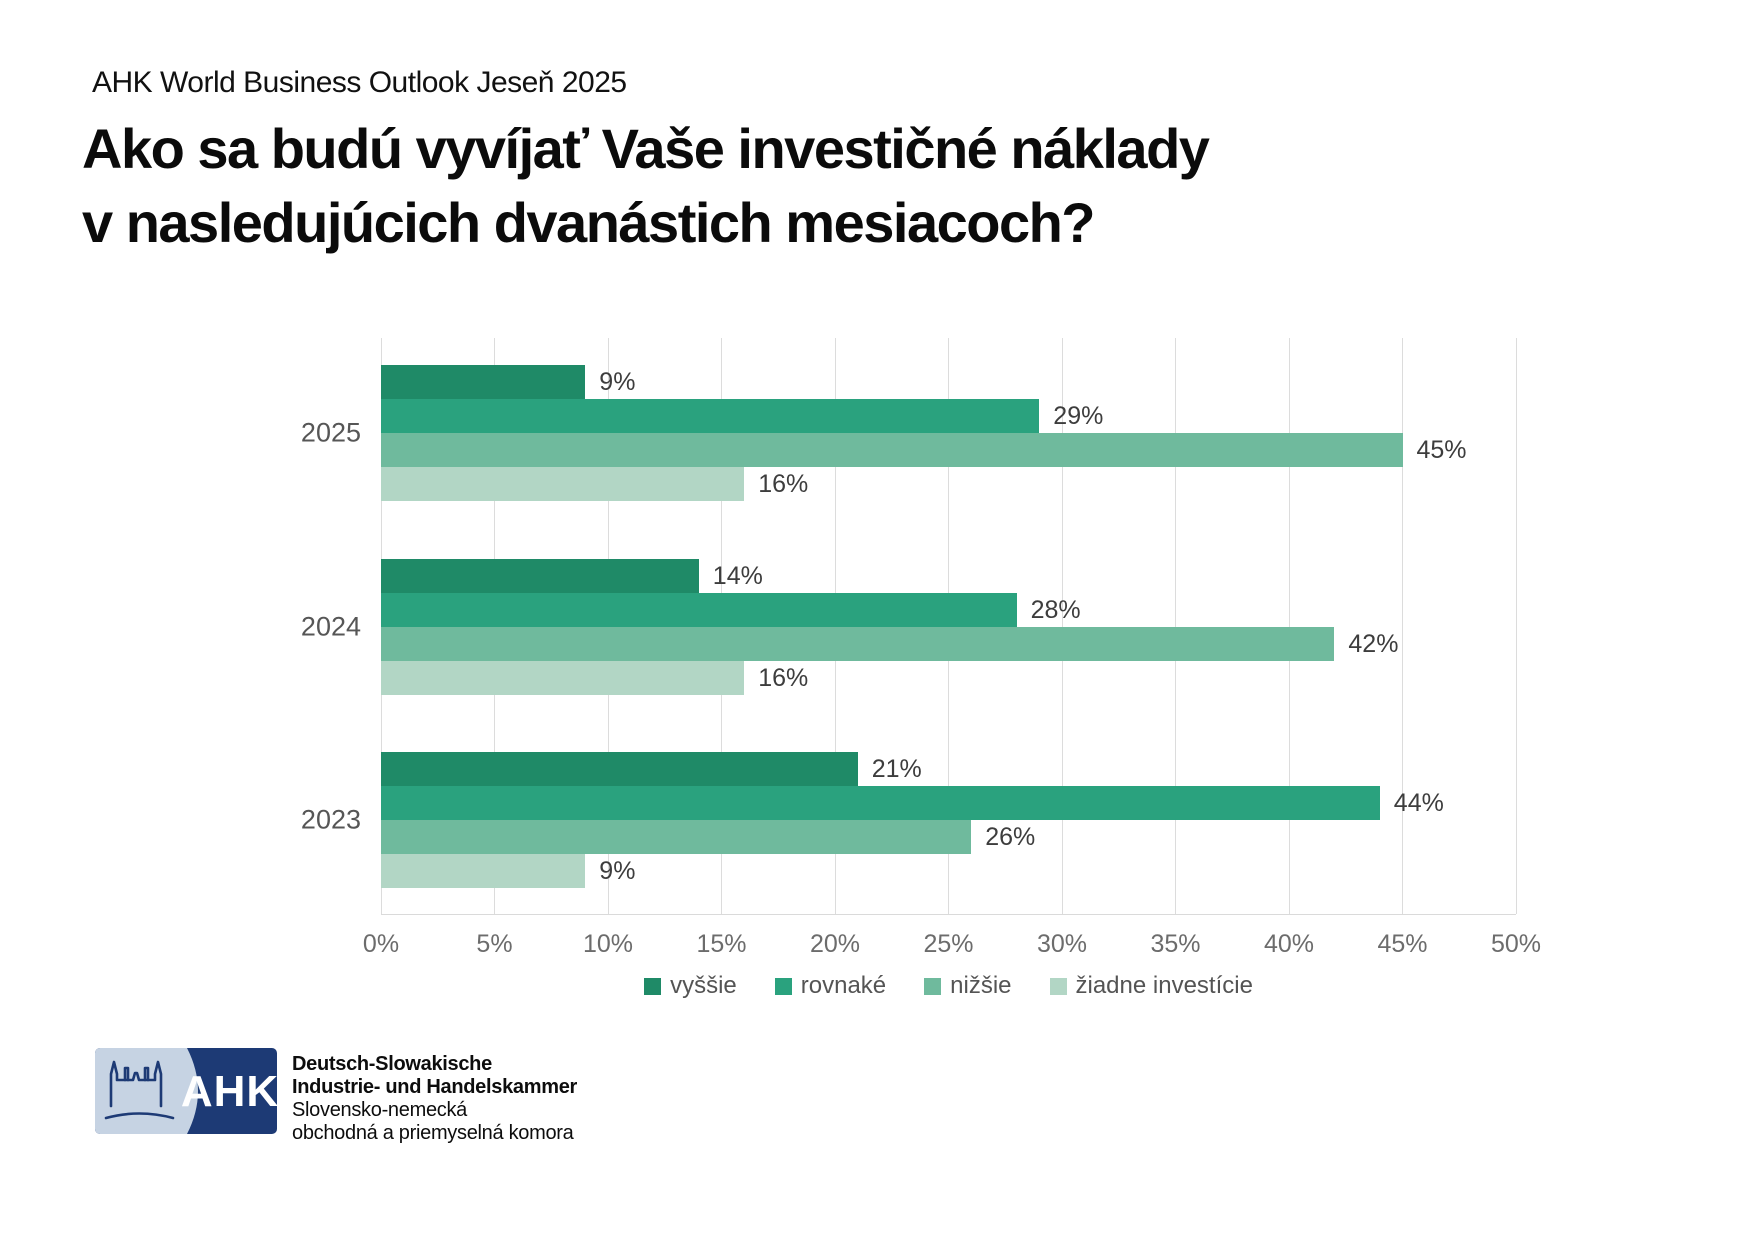 This screenshot has width=1755, height=1240. What do you see at coordinates (608, 944) in the screenshot?
I see `x-tick-label: 10%` at bounding box center [608, 944].